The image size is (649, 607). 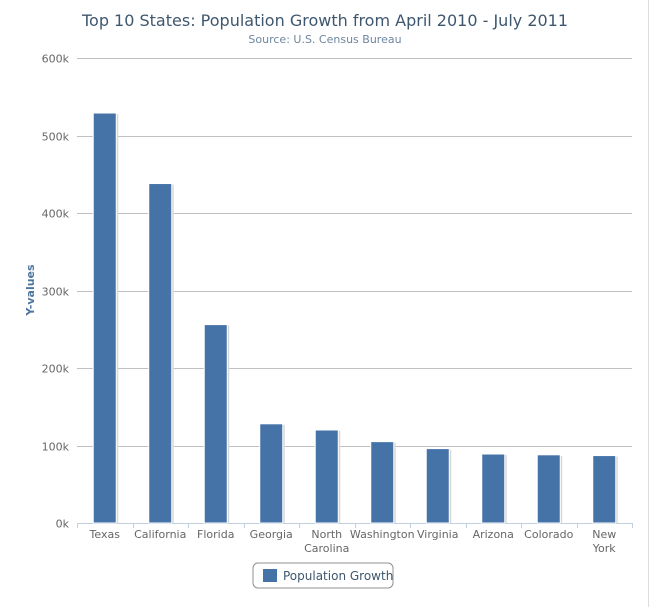 What do you see at coordinates (270, 575) in the screenshot?
I see `legend-swatch` at bounding box center [270, 575].